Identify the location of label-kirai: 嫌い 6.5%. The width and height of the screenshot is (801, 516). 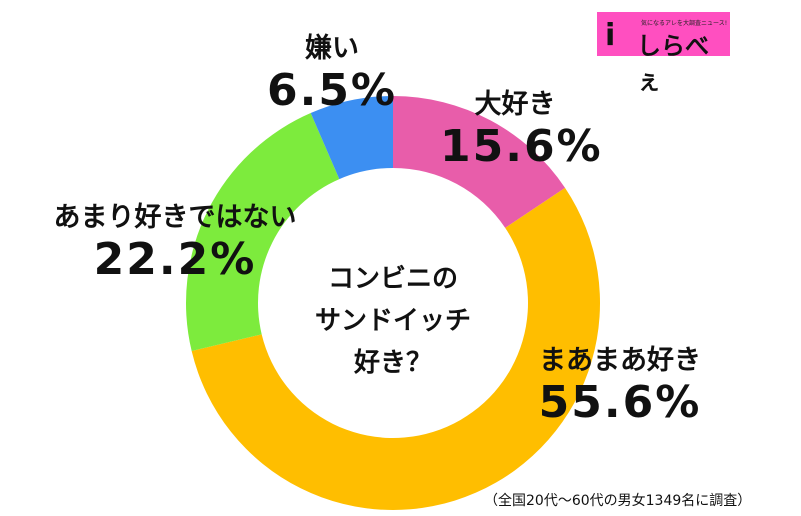
(332, 71).